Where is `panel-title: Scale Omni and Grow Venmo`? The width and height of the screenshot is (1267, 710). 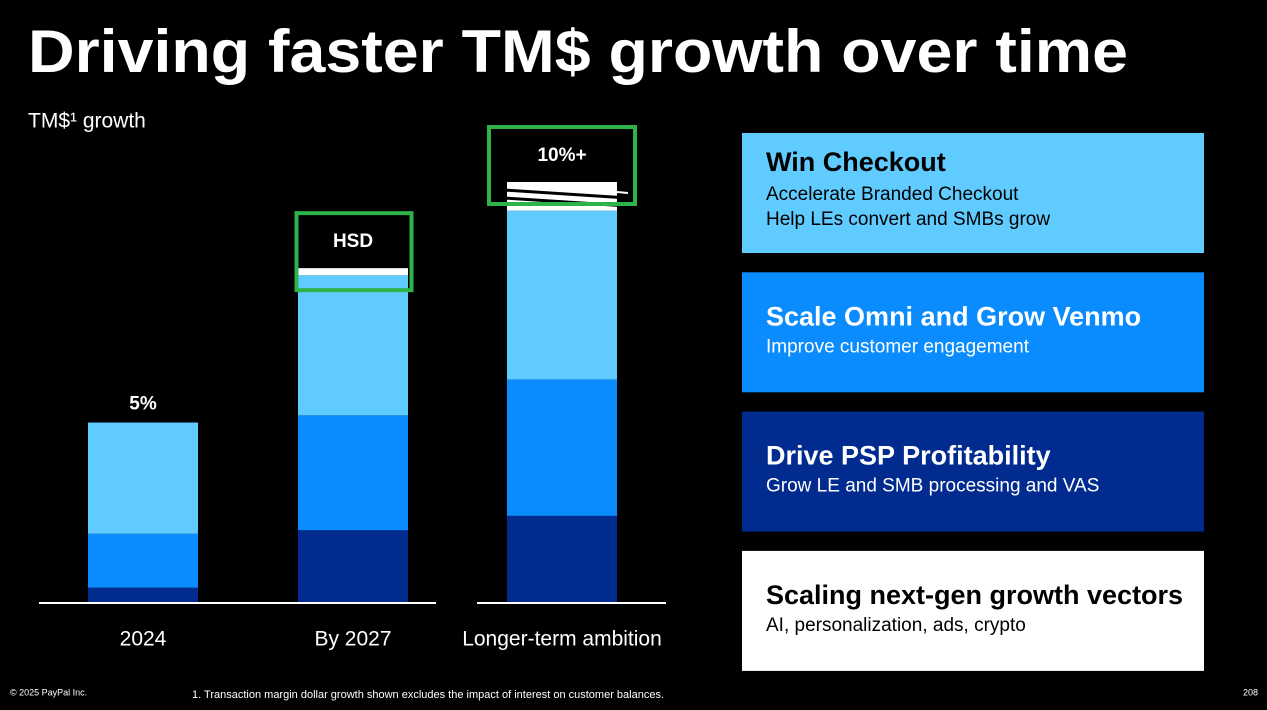
panel-title: Scale Omni and Grow Venmo is located at coordinates (953, 316).